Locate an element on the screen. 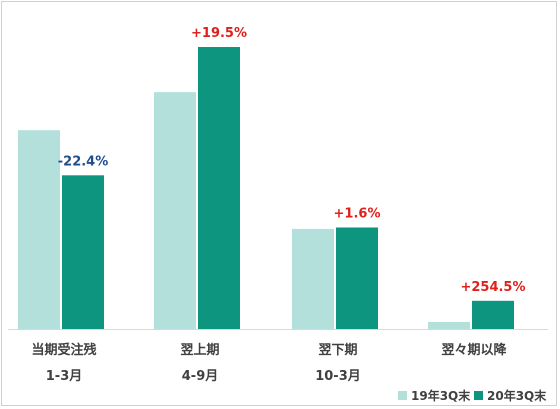  data-label-4: +254.5% is located at coordinates (492, 287).